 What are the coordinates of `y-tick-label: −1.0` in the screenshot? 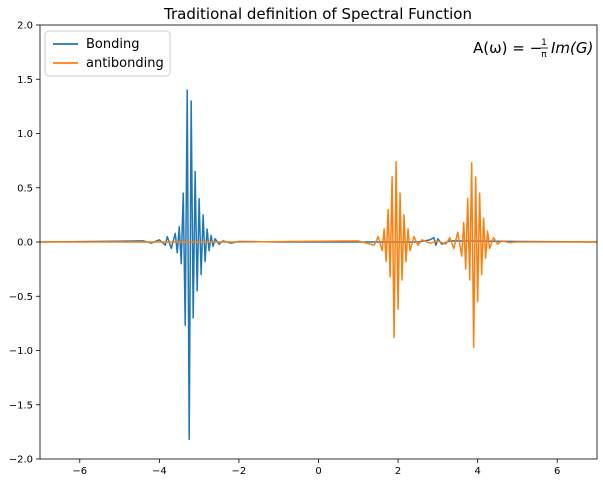 It's located at (21, 351).